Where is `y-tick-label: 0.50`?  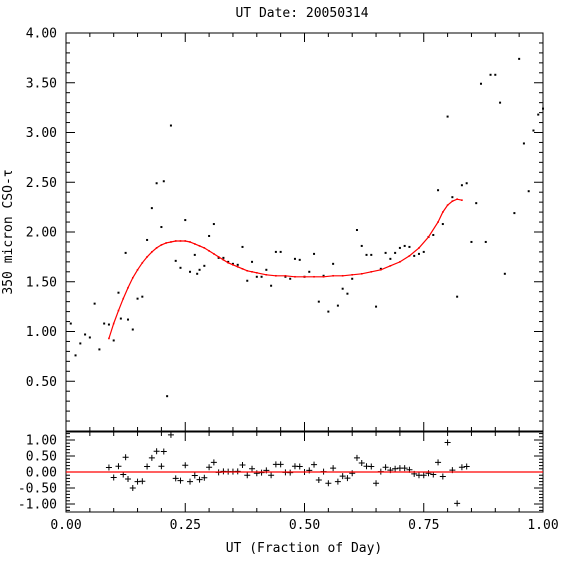
y-tick-label: 0.50 is located at coordinates (41, 382).